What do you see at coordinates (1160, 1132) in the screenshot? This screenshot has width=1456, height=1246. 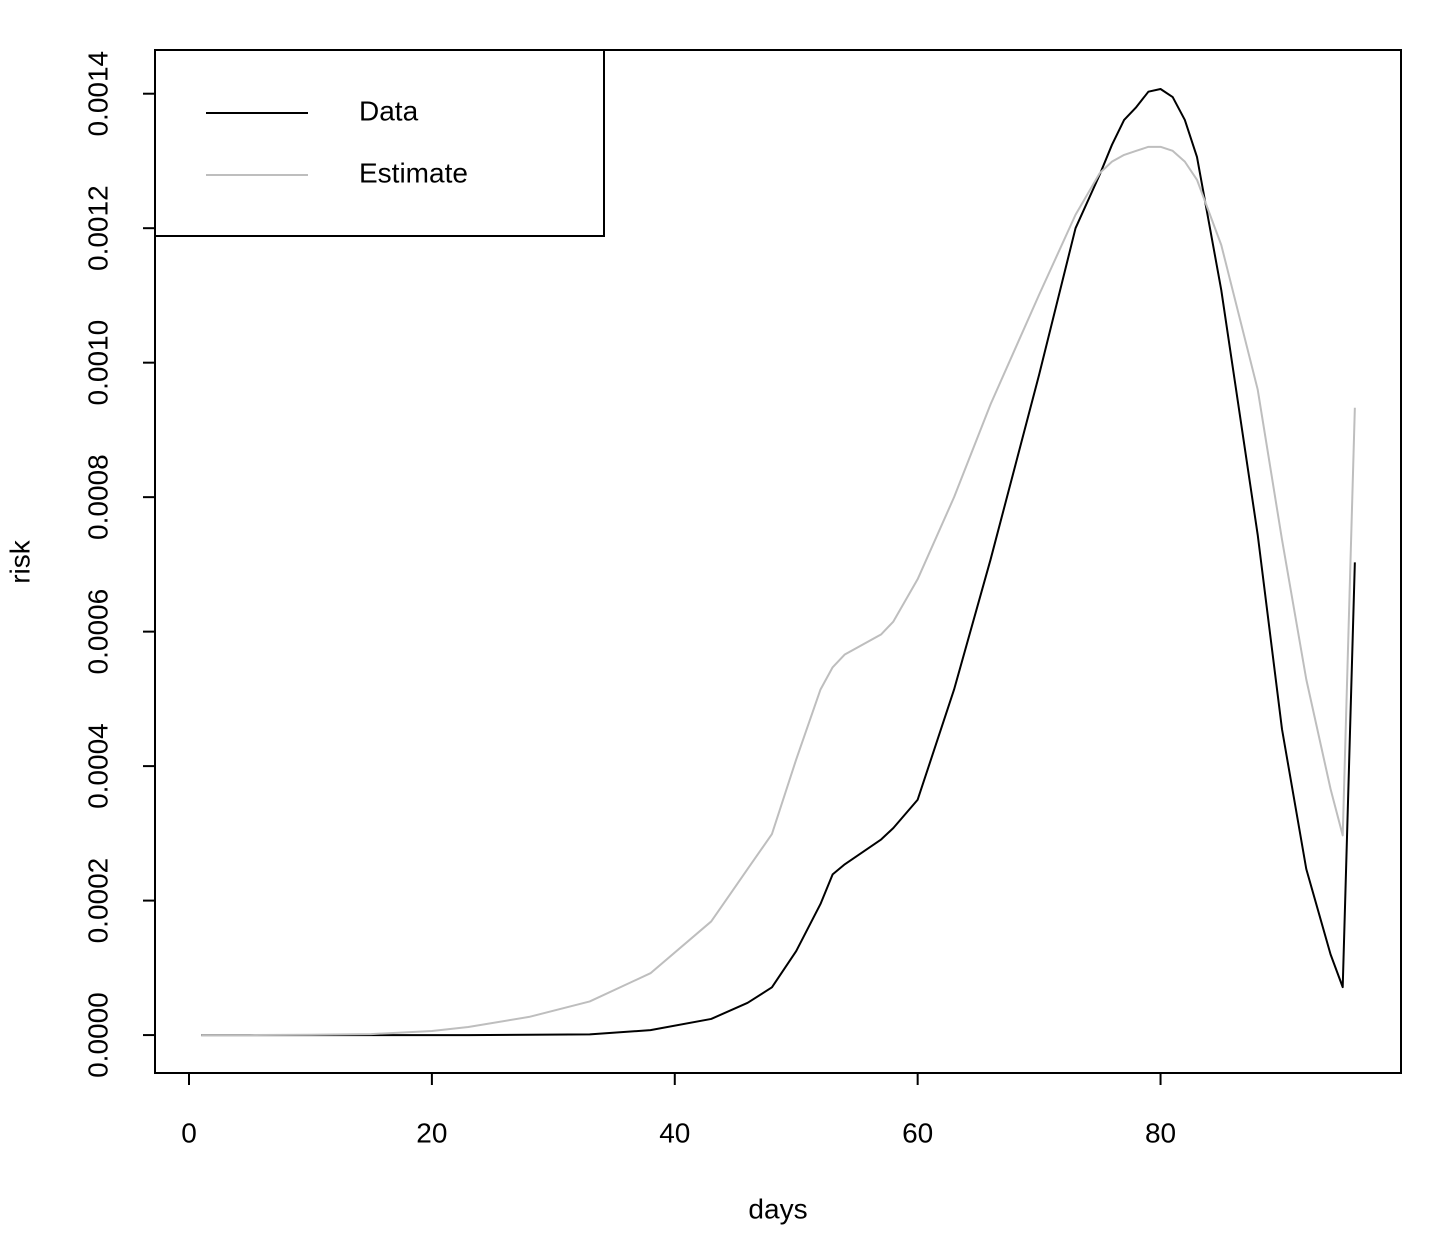 I see `x-tick-label: 80` at bounding box center [1160, 1132].